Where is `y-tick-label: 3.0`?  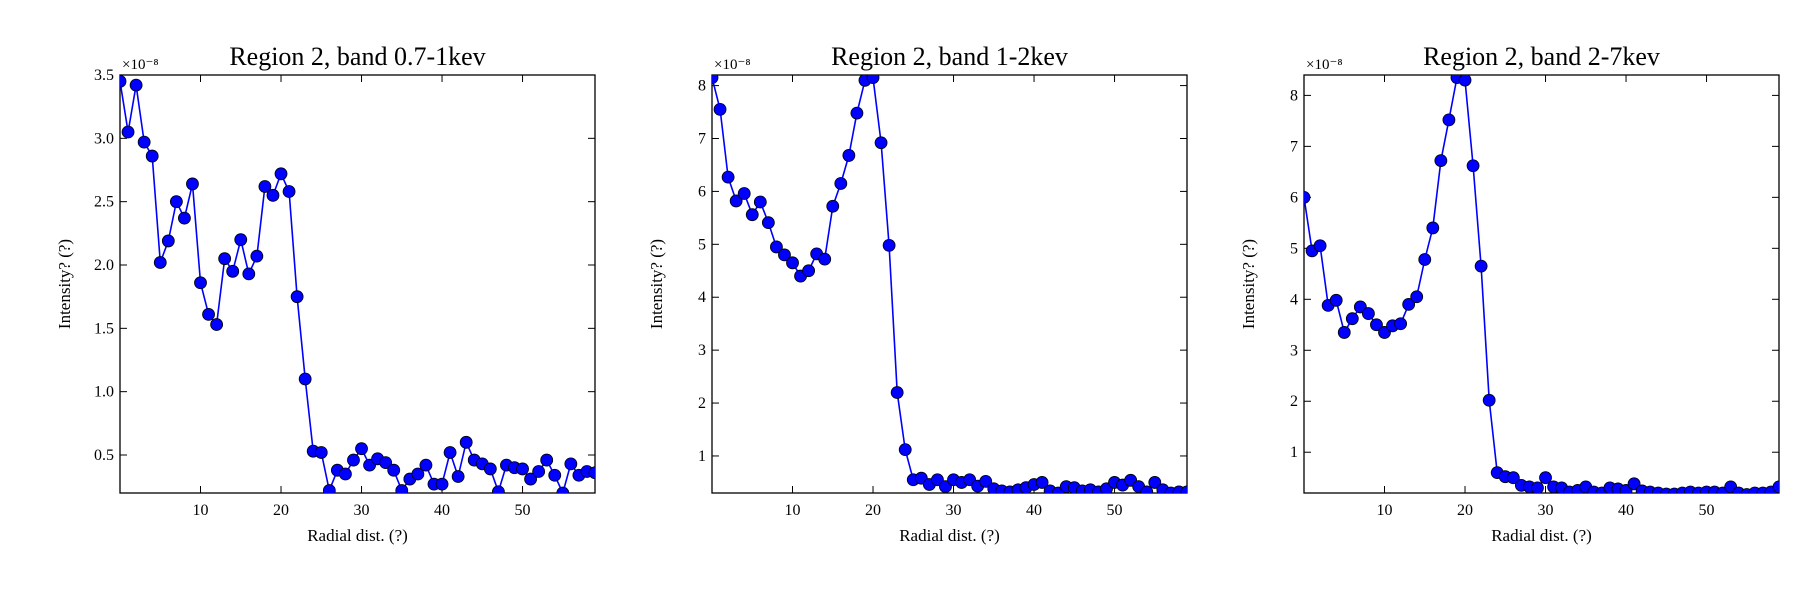 y-tick-label: 3.0 is located at coordinates (104, 138).